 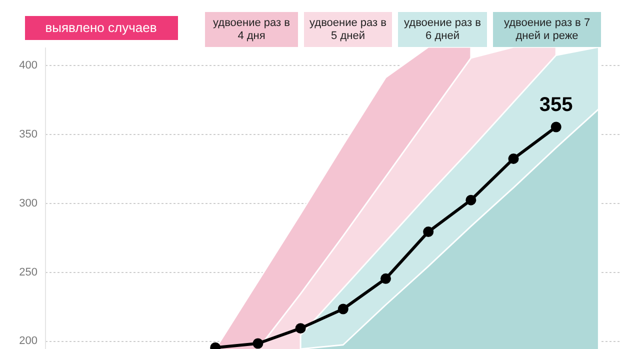 I want to click on text: удвоение раз в 7 дней и реже, so click(x=547, y=29).